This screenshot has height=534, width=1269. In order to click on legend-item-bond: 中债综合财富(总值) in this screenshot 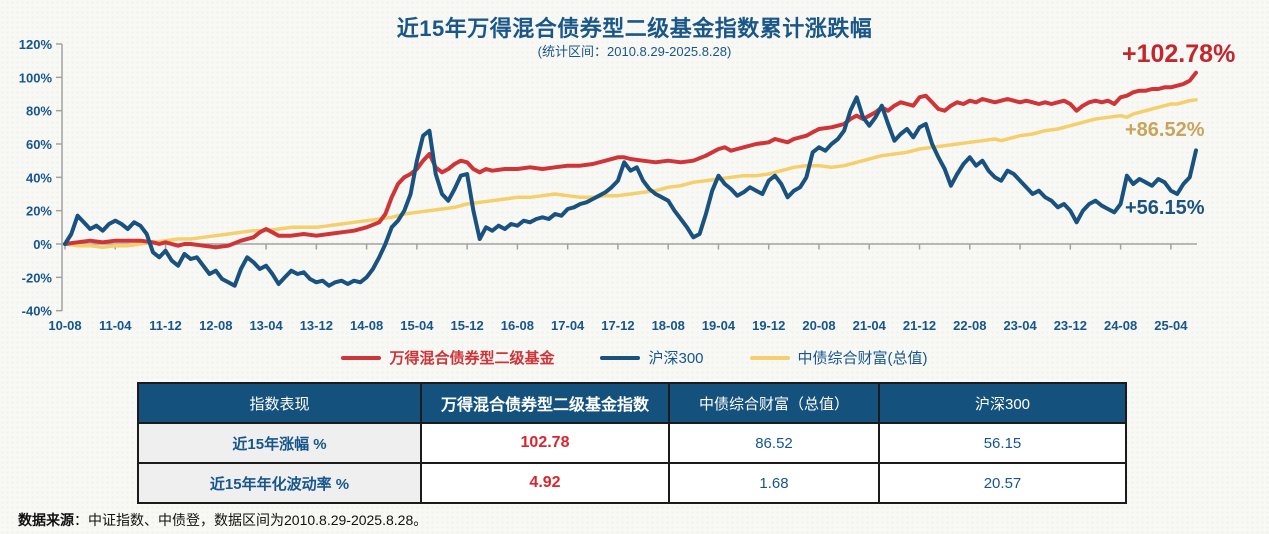, I will do `click(838, 357)`.